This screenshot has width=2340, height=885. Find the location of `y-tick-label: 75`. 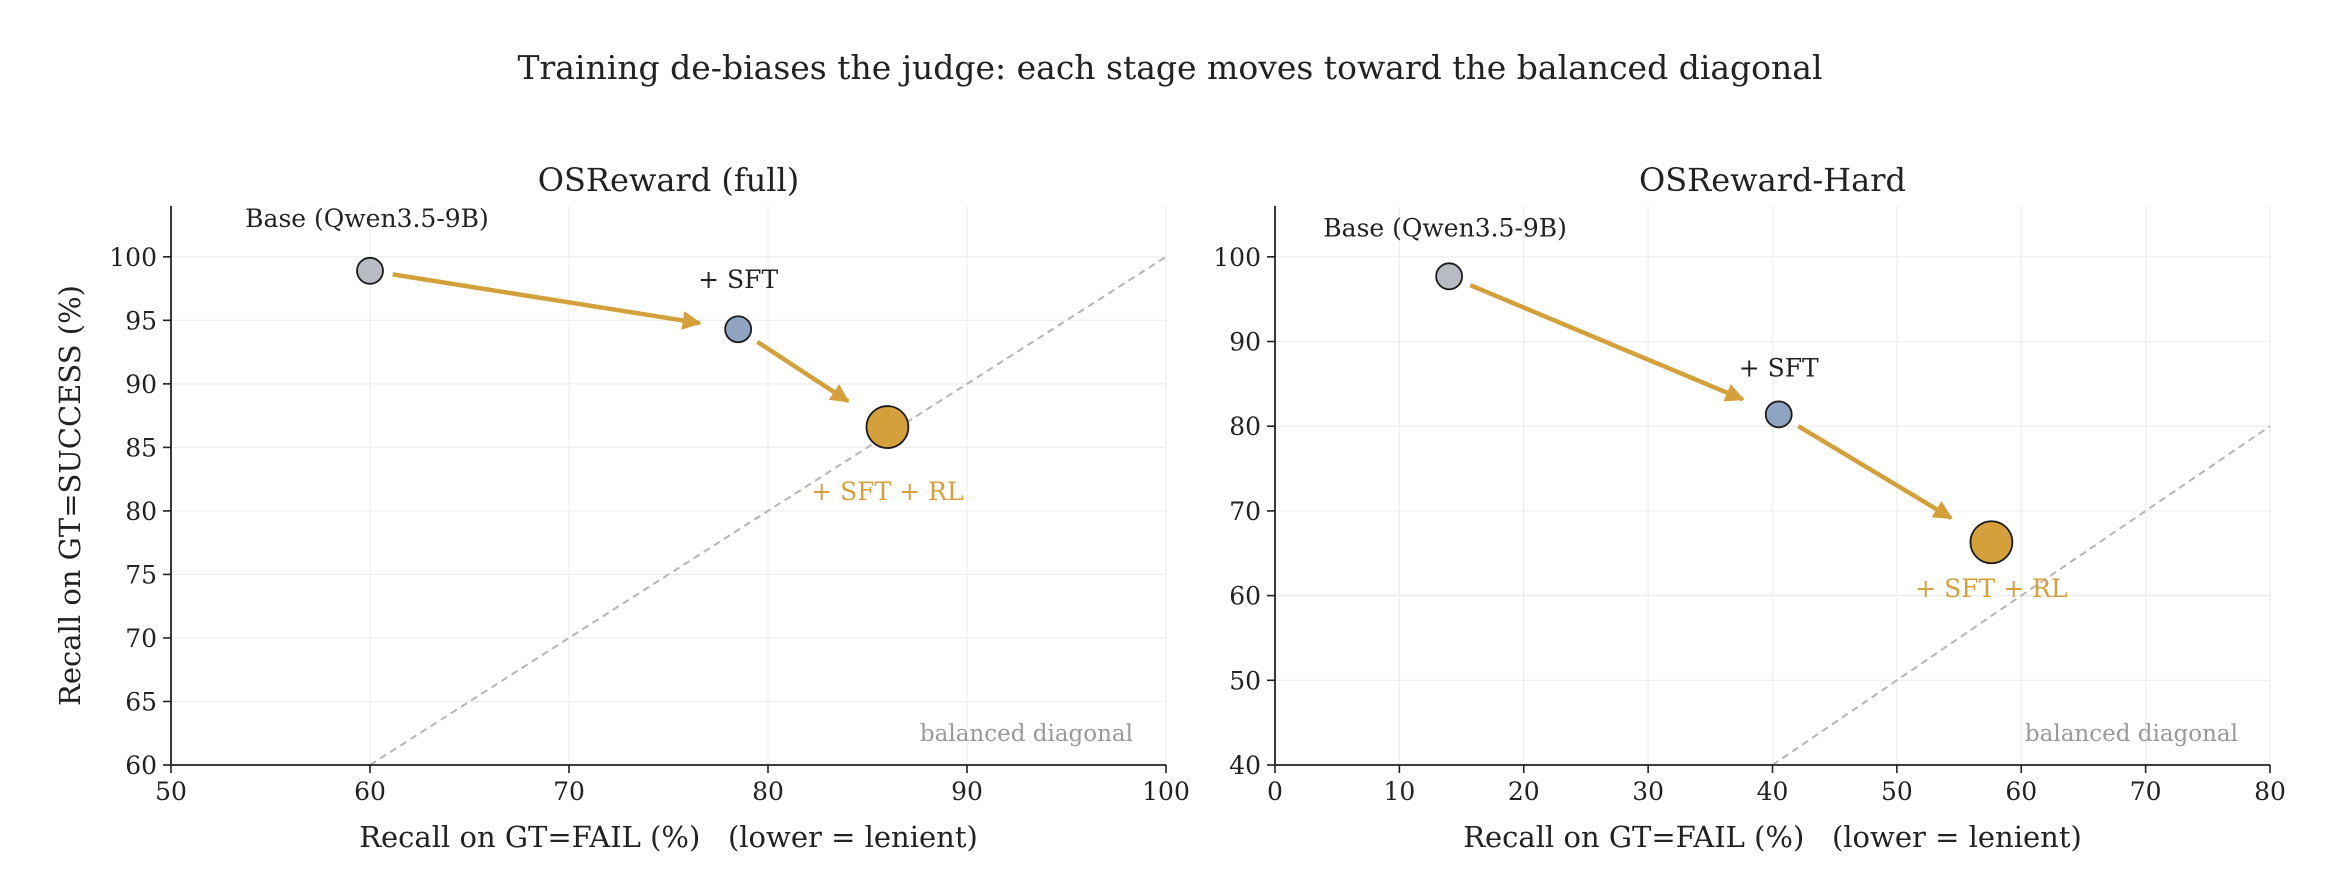

y-tick-label: 75 is located at coordinates (141, 574).